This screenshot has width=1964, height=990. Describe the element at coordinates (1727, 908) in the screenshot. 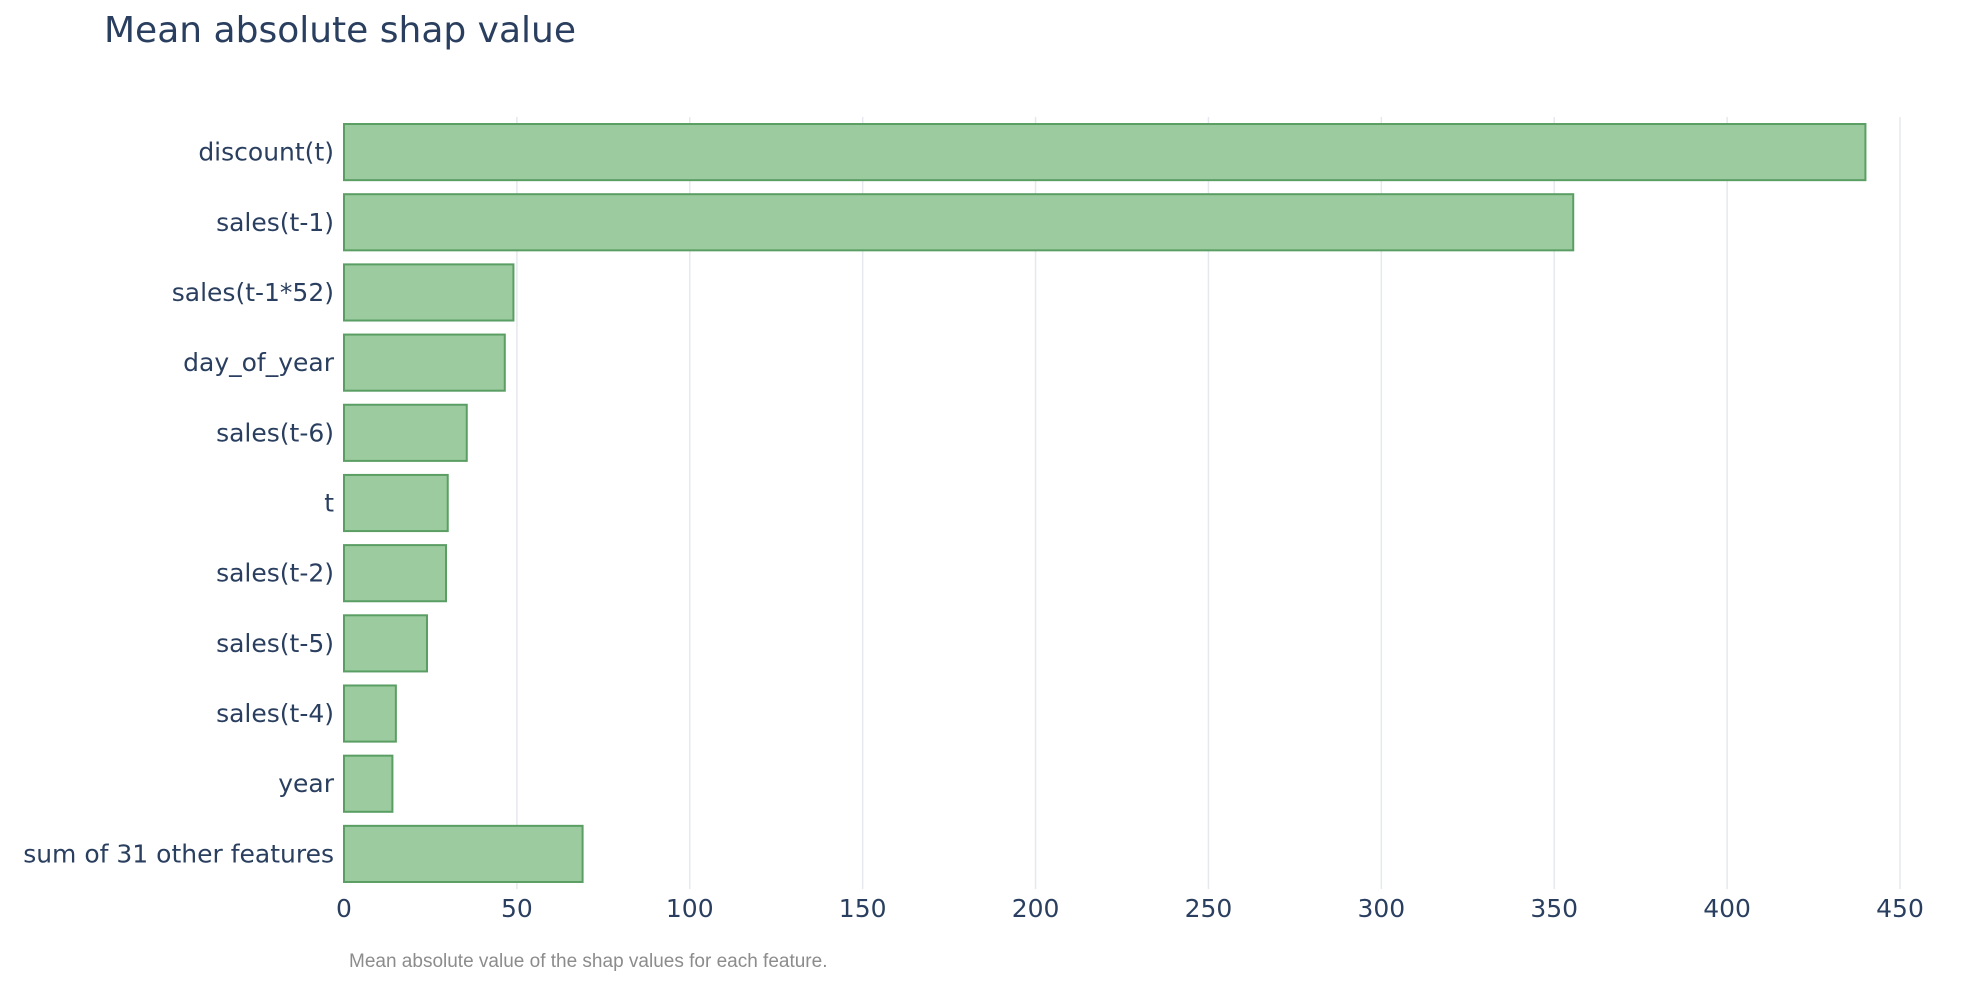

I see `x-tick-label: 400` at that location.